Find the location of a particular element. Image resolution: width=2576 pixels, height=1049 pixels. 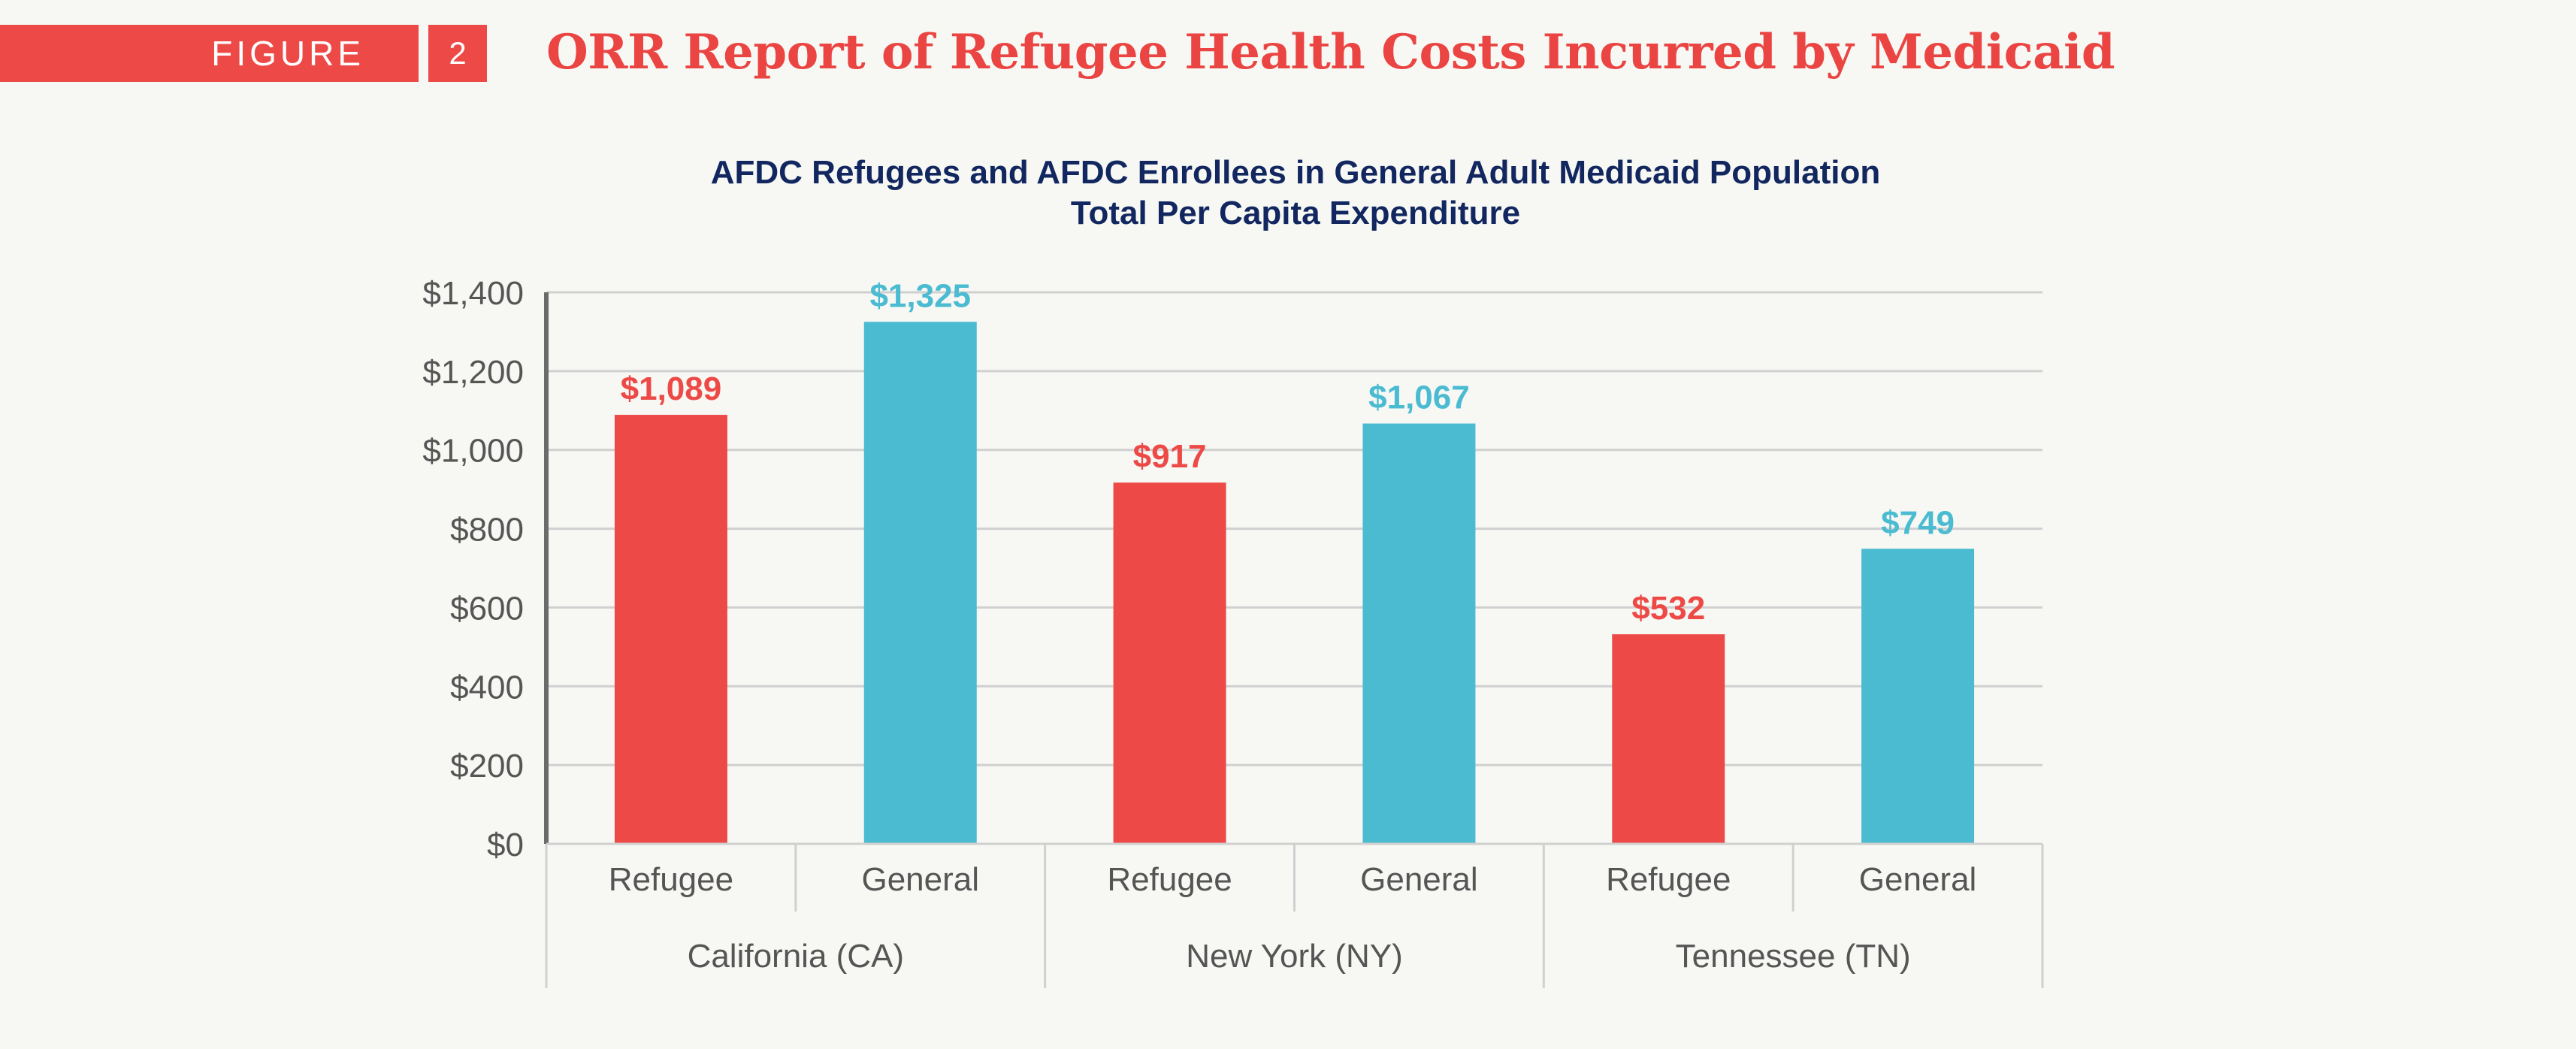

data-label: $1,067 is located at coordinates (1419, 397).